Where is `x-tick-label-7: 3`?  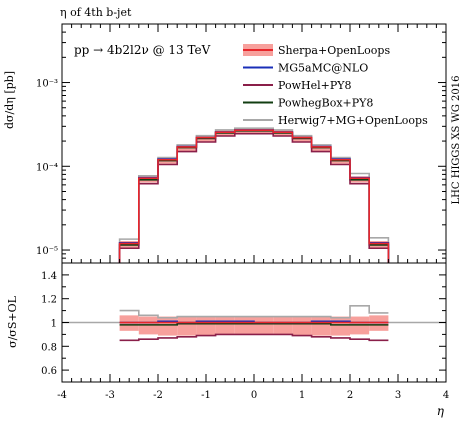 x-tick-label-7: 3 is located at coordinates (398, 395).